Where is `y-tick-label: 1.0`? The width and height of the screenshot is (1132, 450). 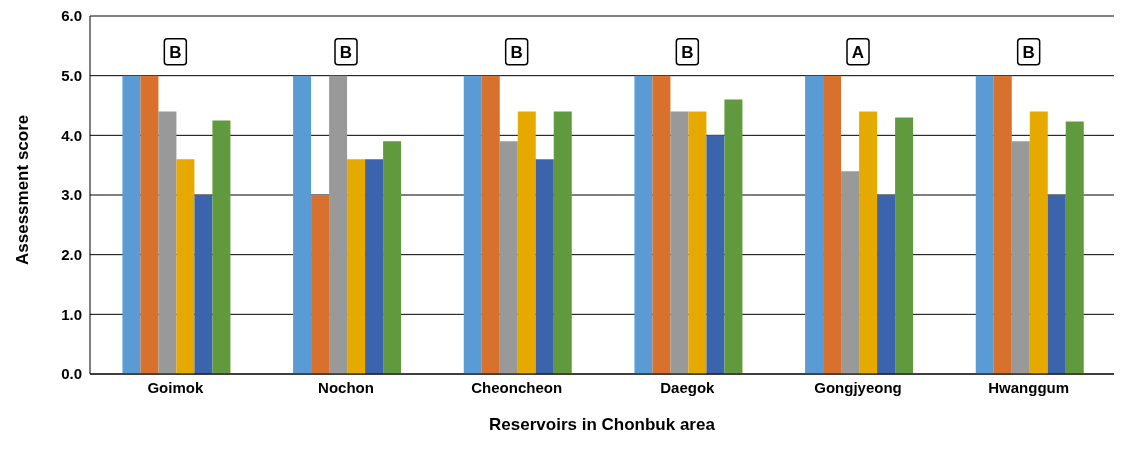
y-tick-label: 1.0 is located at coordinates (71, 314).